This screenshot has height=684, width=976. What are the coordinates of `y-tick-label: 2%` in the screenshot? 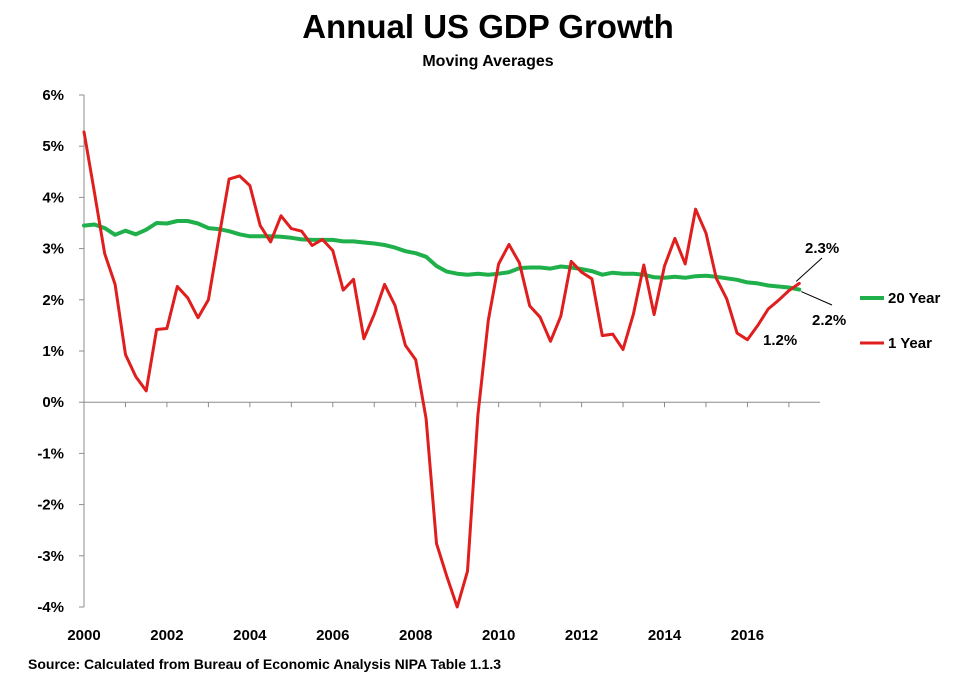 It's located at (53, 300).